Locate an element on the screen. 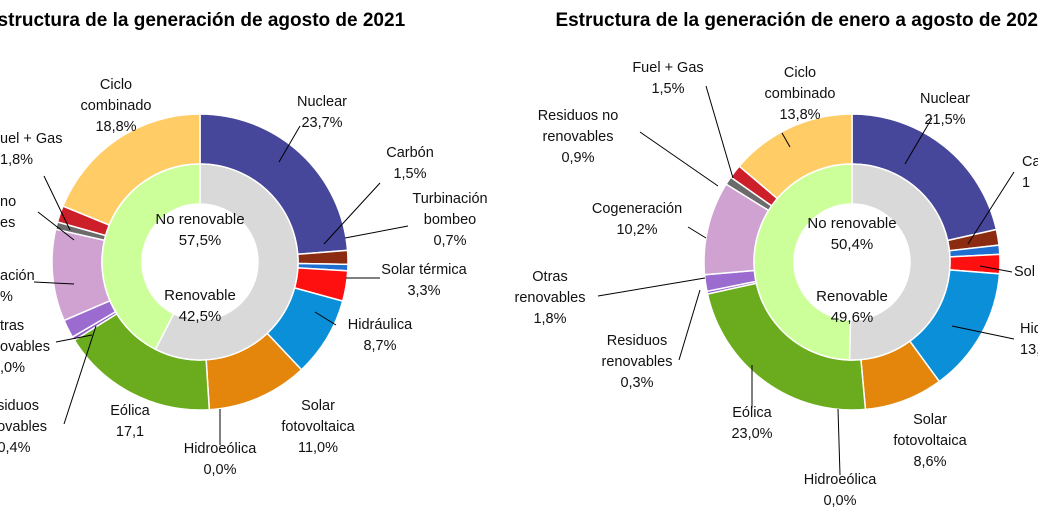 The width and height of the screenshot is (1038, 514). data-label-line: Sol is located at coordinates (1024, 272).